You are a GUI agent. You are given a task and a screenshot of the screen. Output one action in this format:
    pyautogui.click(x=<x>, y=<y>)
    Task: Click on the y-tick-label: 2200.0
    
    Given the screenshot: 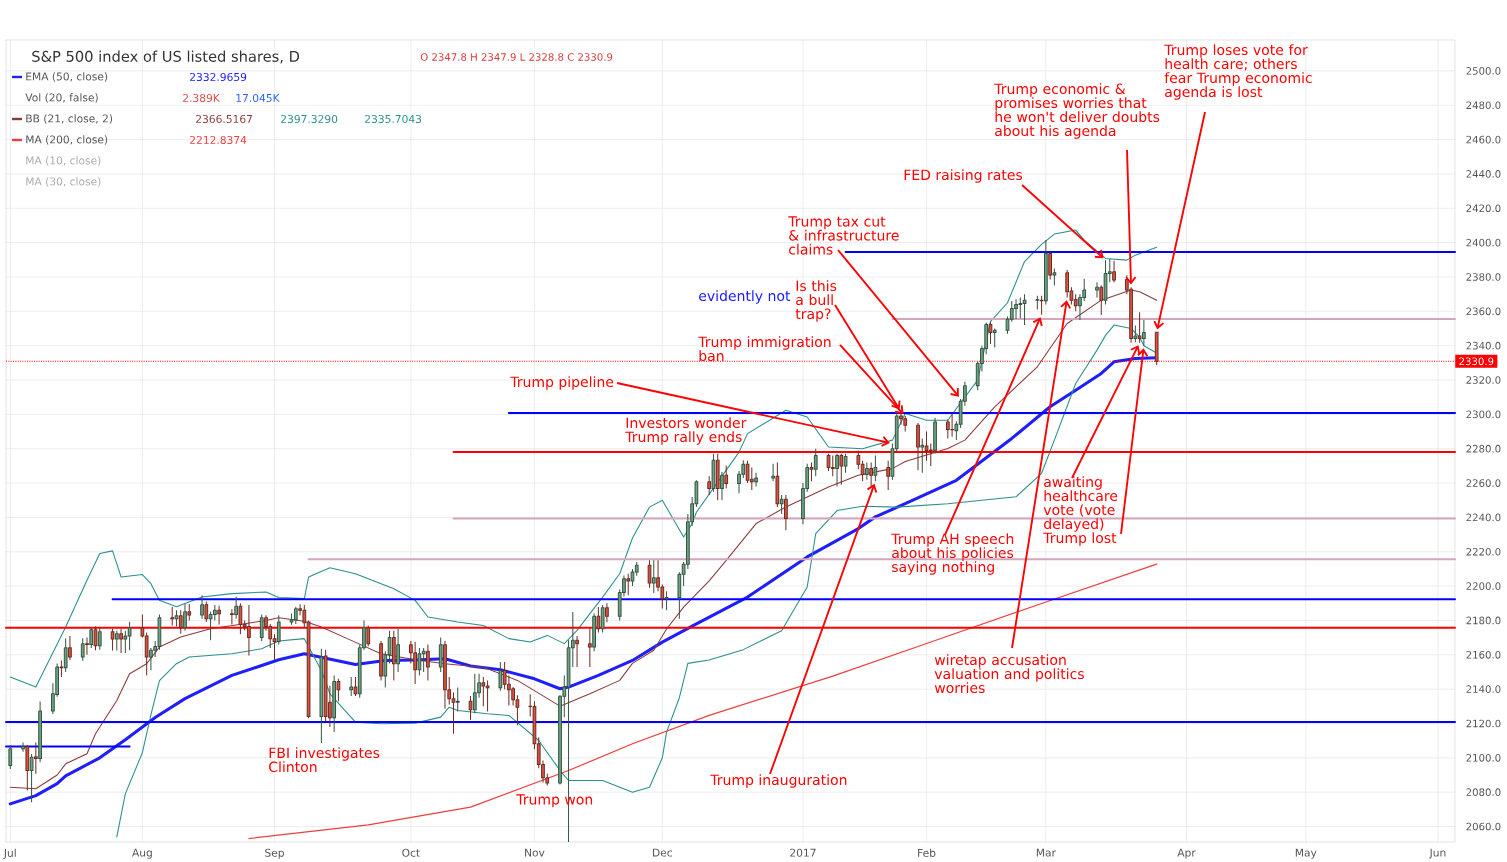 What is the action you would take?
    pyautogui.click(x=1483, y=586)
    